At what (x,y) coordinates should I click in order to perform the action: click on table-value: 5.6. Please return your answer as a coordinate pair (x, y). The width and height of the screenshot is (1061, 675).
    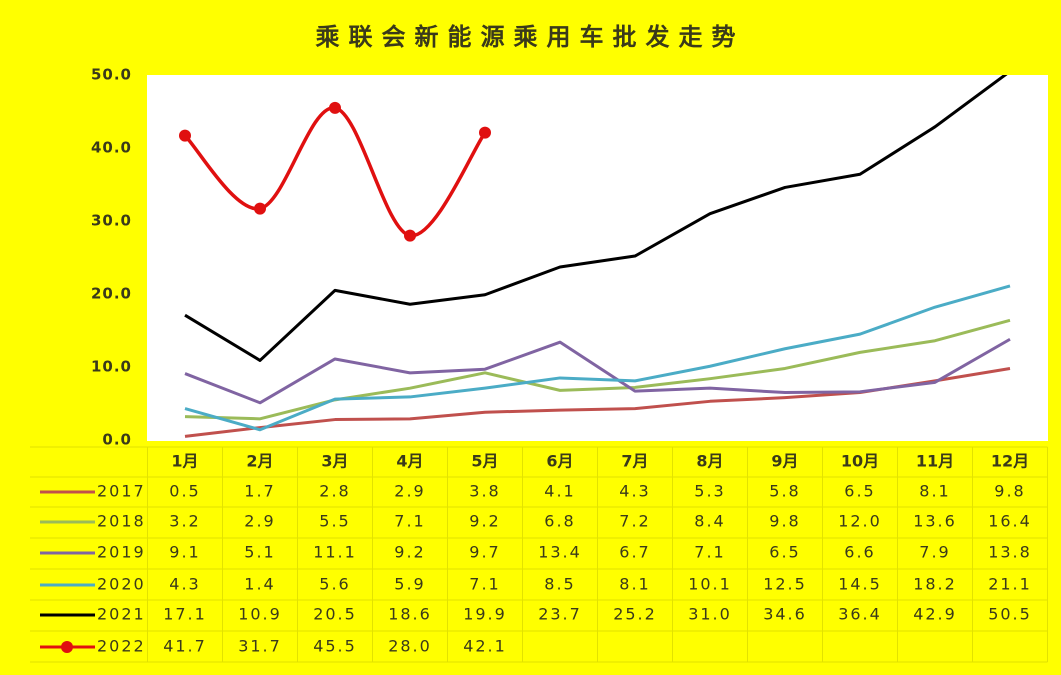
    Looking at the image, I should click on (334, 584).